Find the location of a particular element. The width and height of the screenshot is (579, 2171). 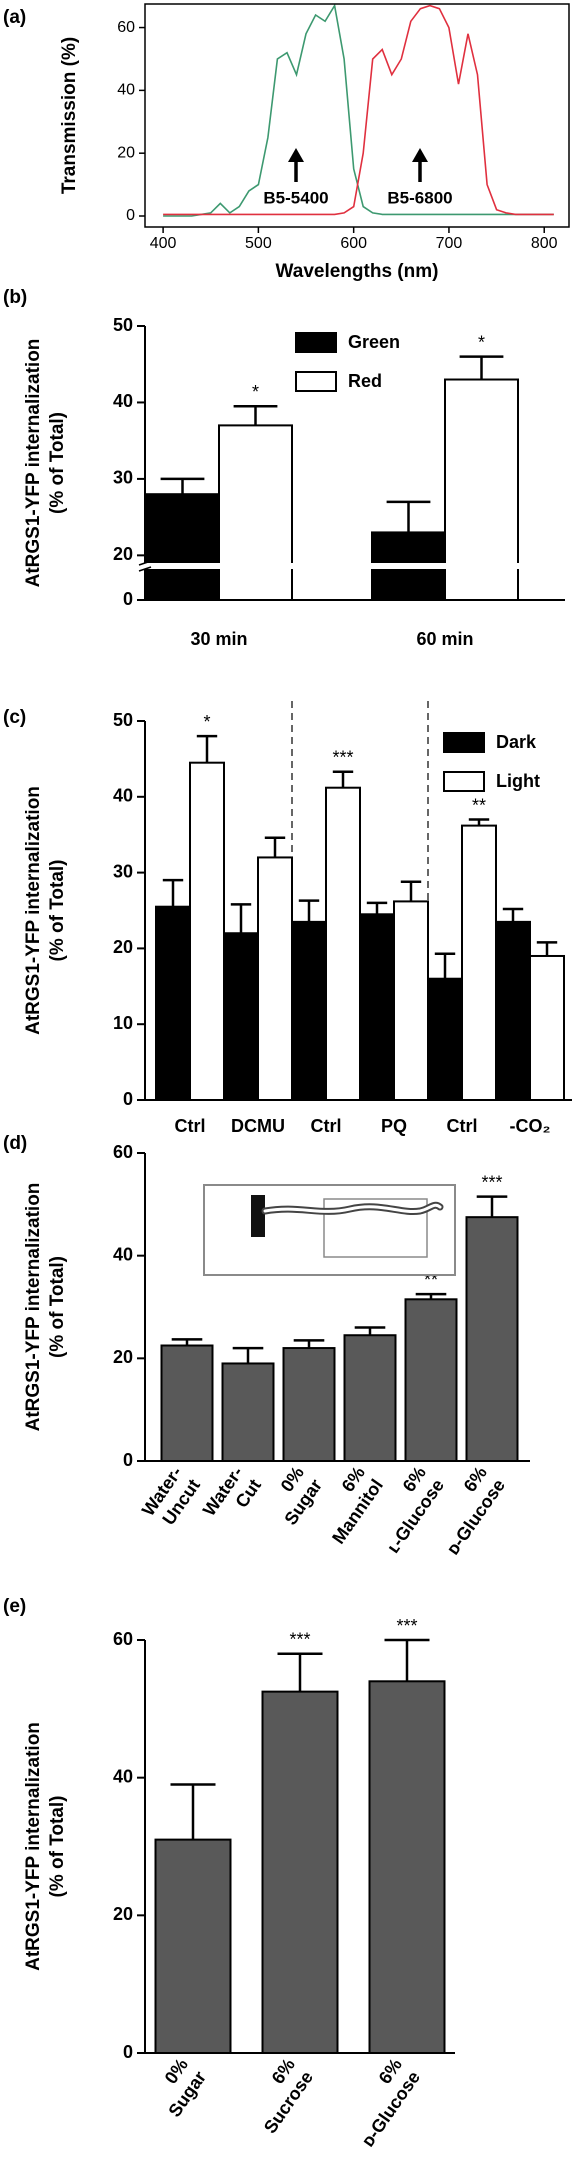

y-tick-label: 10 is located at coordinates (123, 1023).